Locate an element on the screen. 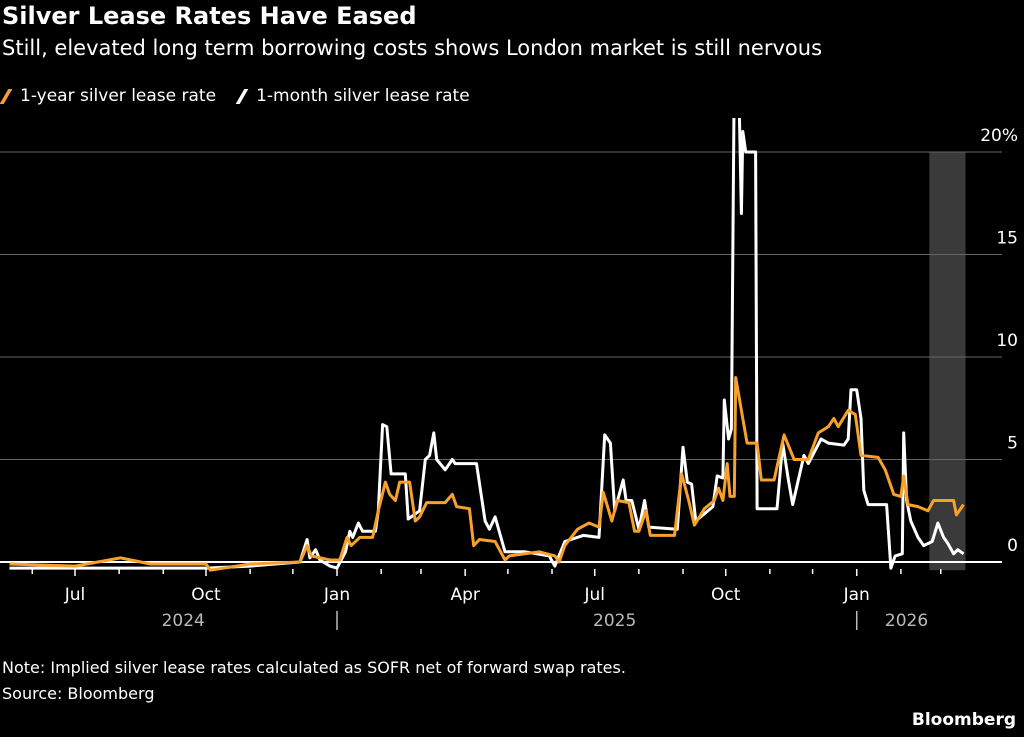  y-tick-label: 5 is located at coordinates (1012, 444).